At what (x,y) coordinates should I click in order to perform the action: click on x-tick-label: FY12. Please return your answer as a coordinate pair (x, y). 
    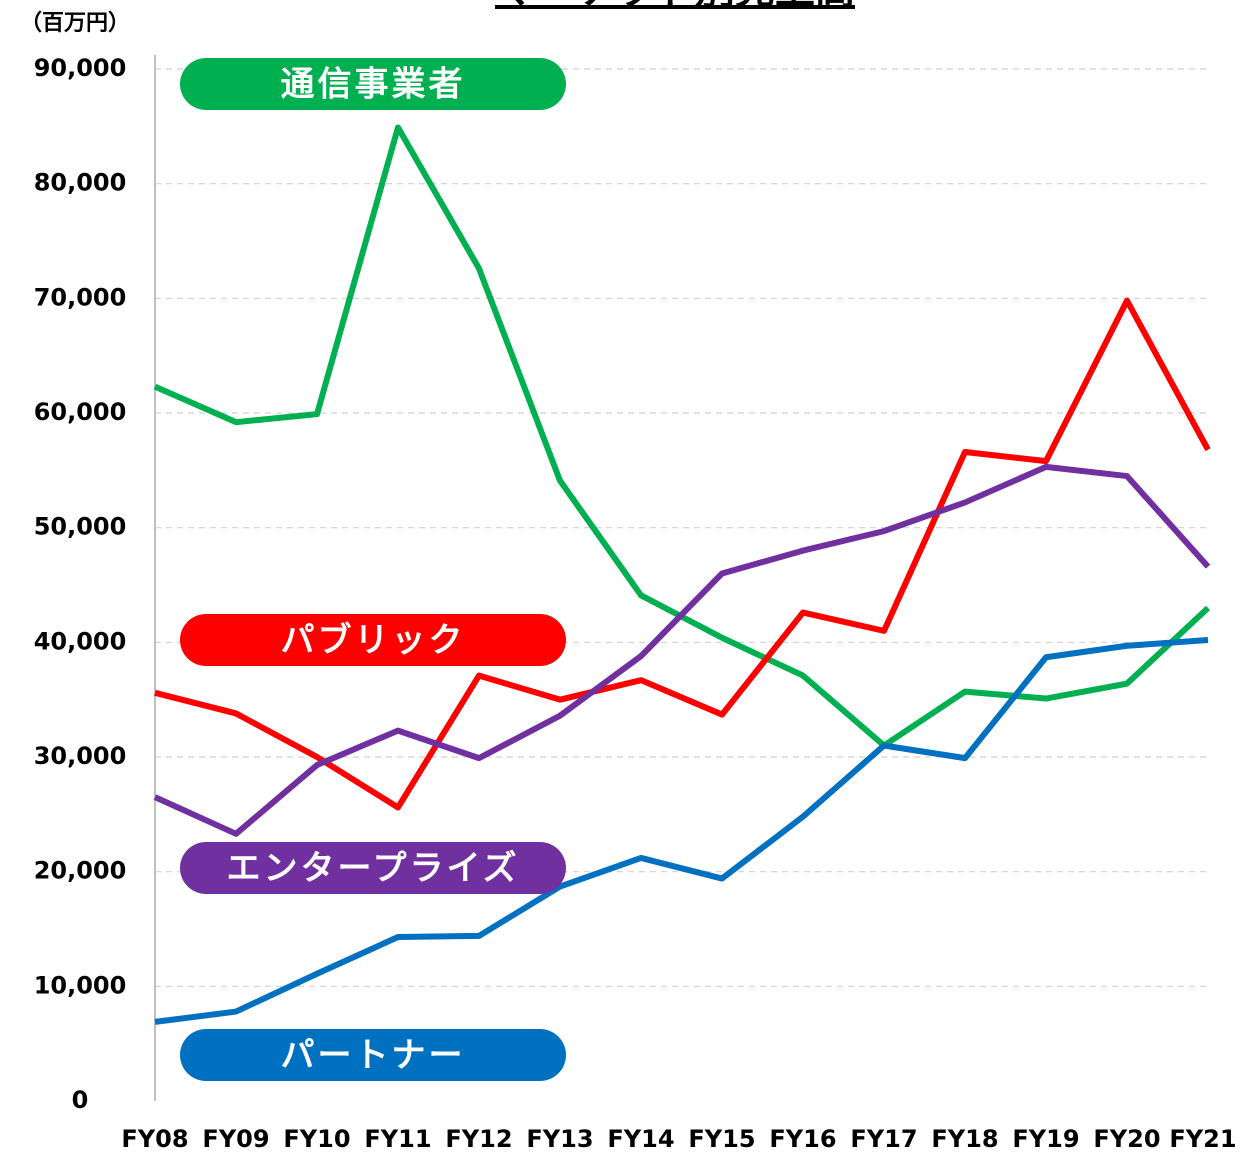
    Looking at the image, I should click on (478, 1139).